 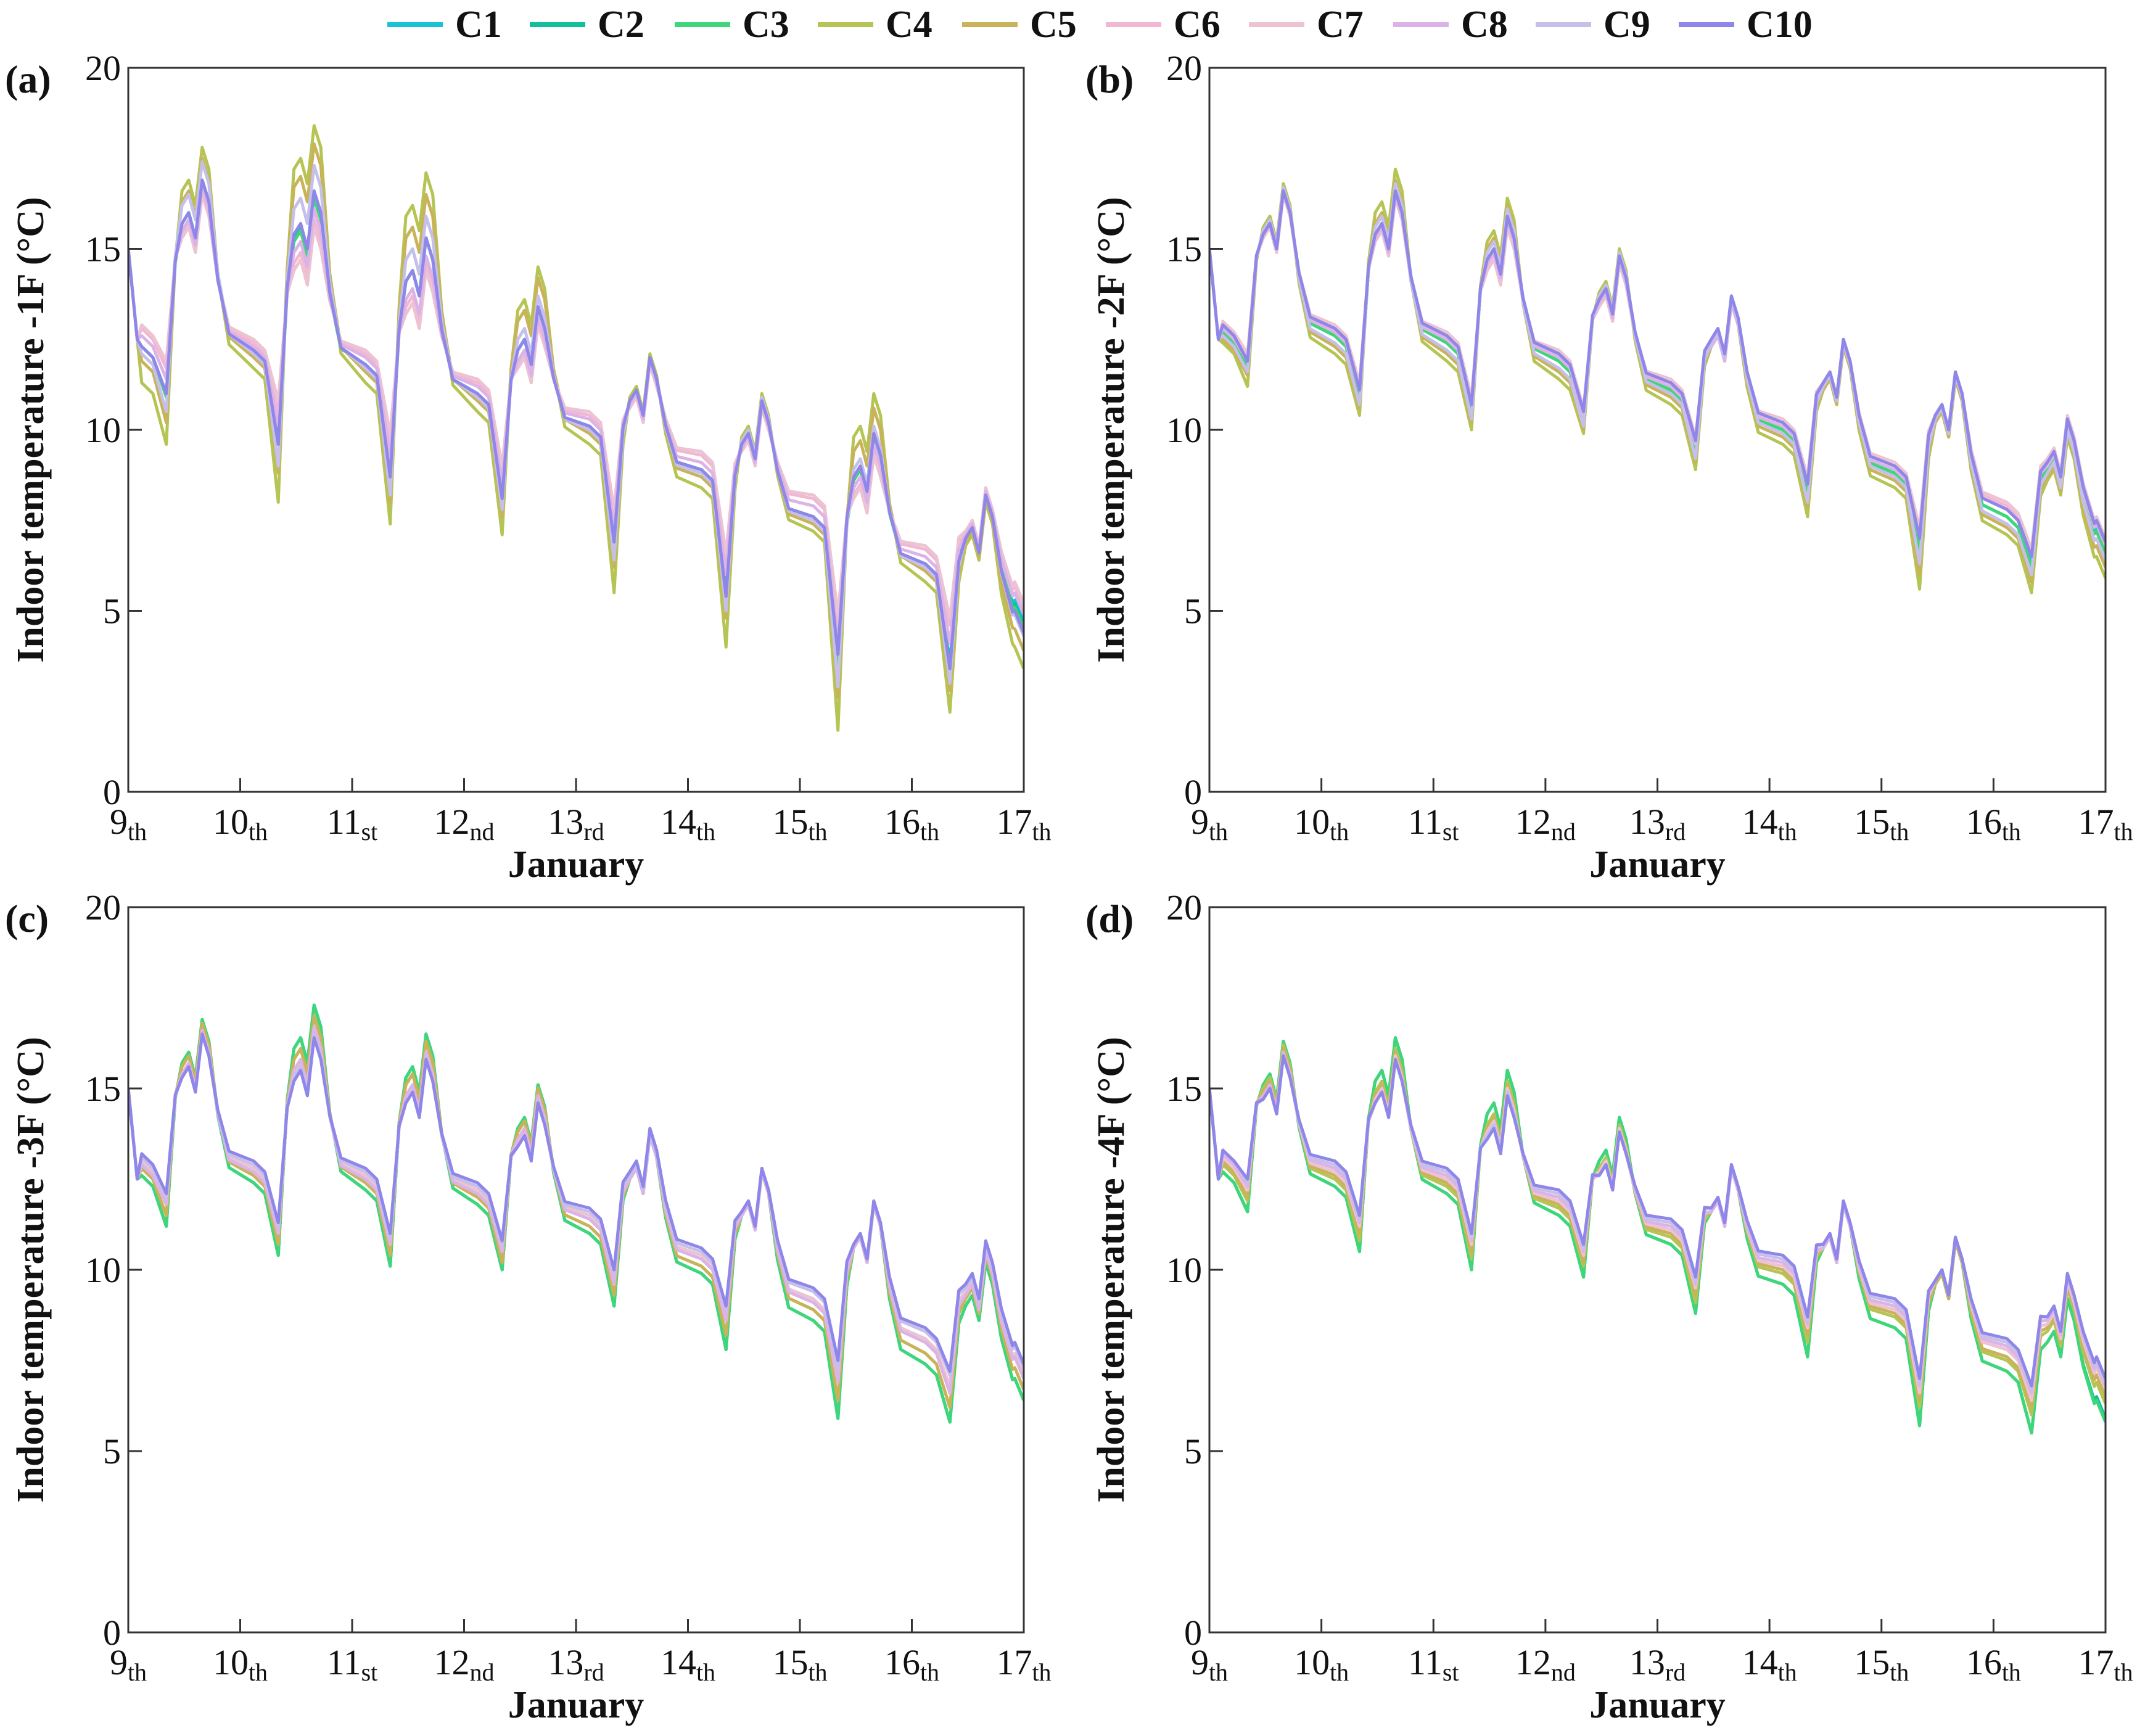 I want to click on series-line-c7, so click(x=1657, y=1226).